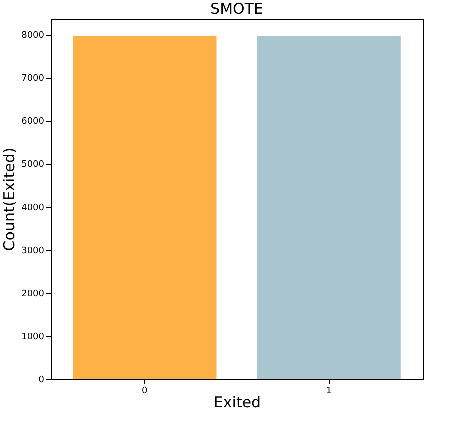 The width and height of the screenshot is (456, 432). What do you see at coordinates (33, 36) in the screenshot?
I see `y-tick-label: 8000` at bounding box center [33, 36].